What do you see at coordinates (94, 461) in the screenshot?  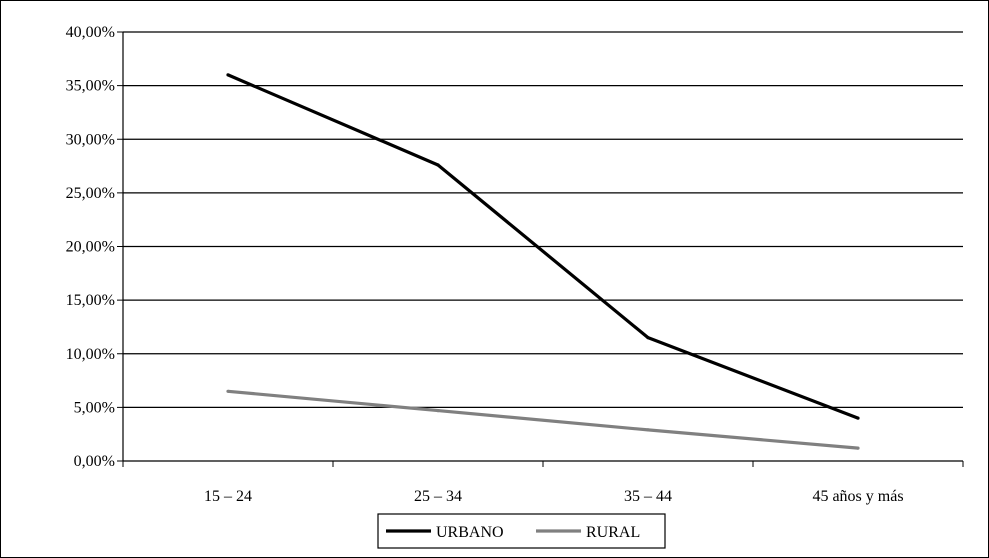 I see `y-tick-label: 0,00%` at bounding box center [94, 461].